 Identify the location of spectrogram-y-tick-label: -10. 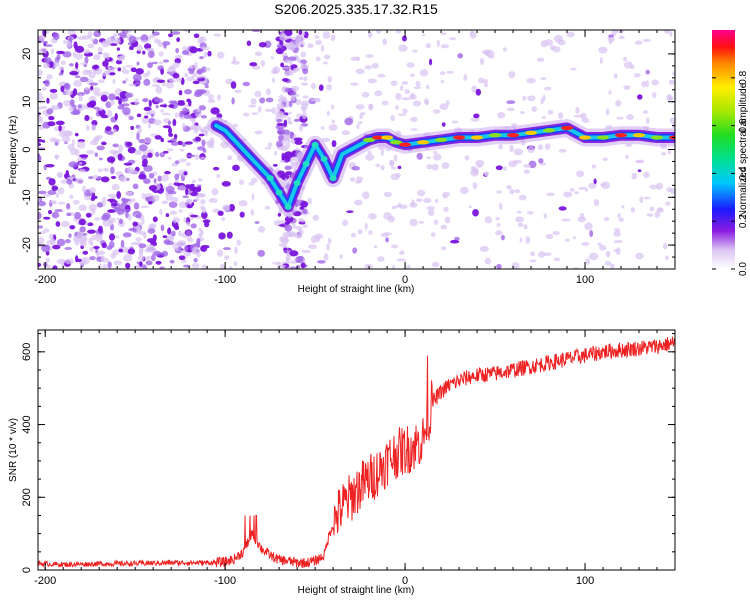
(27, 197).